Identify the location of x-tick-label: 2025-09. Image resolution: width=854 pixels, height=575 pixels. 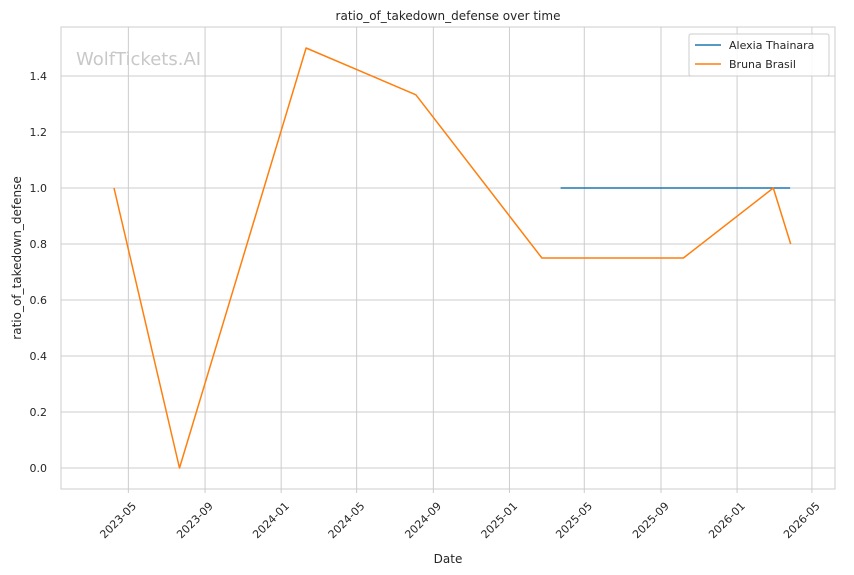
(651, 521).